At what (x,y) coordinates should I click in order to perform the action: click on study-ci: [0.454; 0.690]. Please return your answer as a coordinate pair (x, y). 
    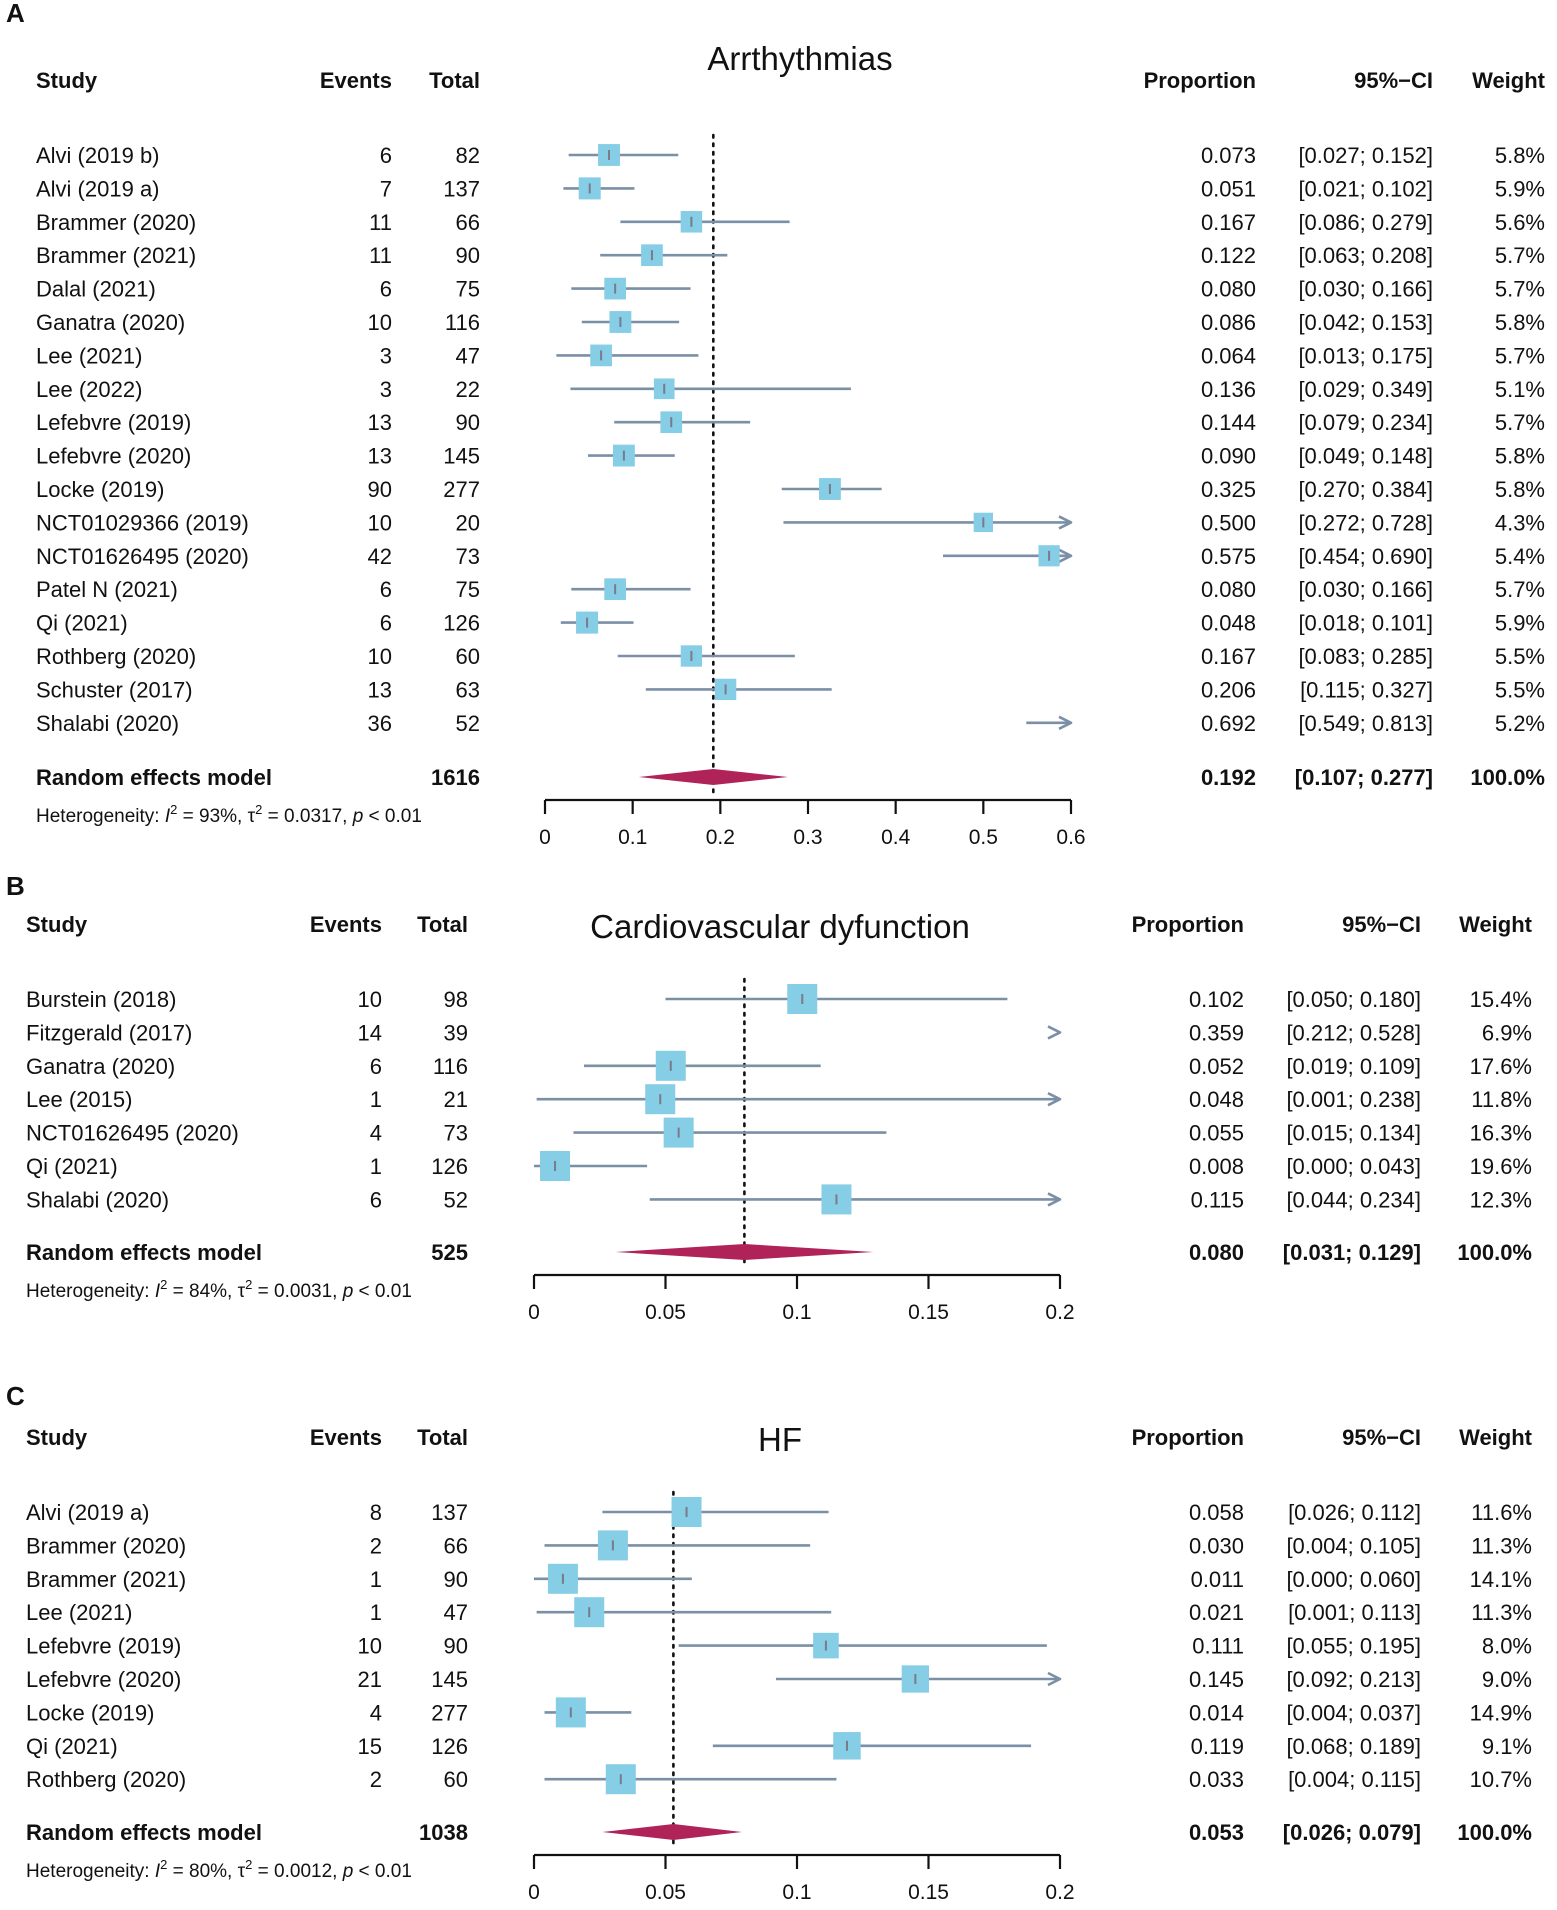
    Looking at the image, I should click on (1365, 556).